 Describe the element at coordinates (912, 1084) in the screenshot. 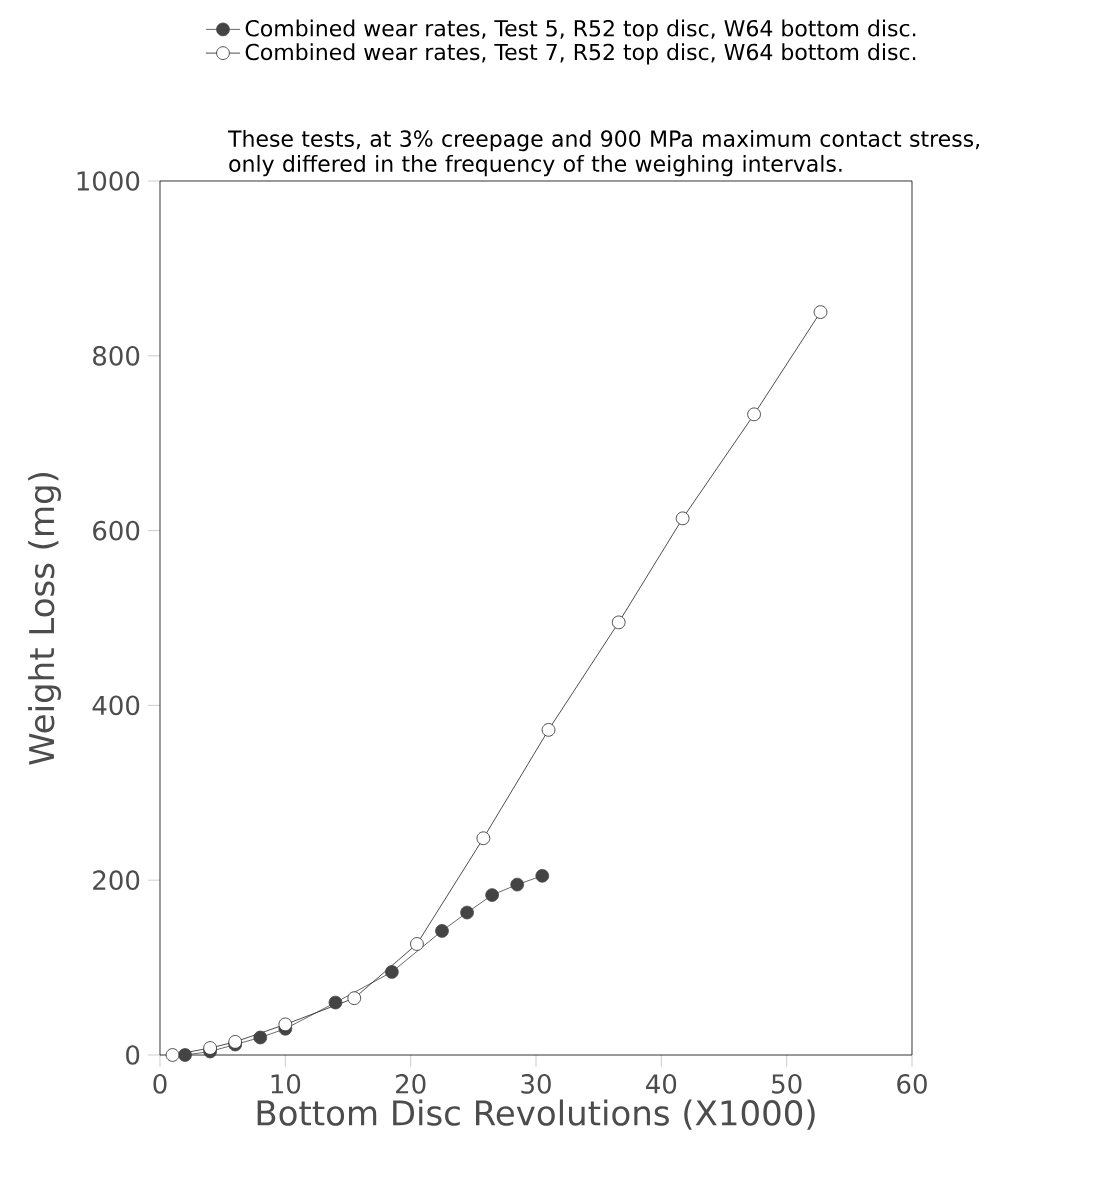

I see `x-tick-label: 60` at that location.